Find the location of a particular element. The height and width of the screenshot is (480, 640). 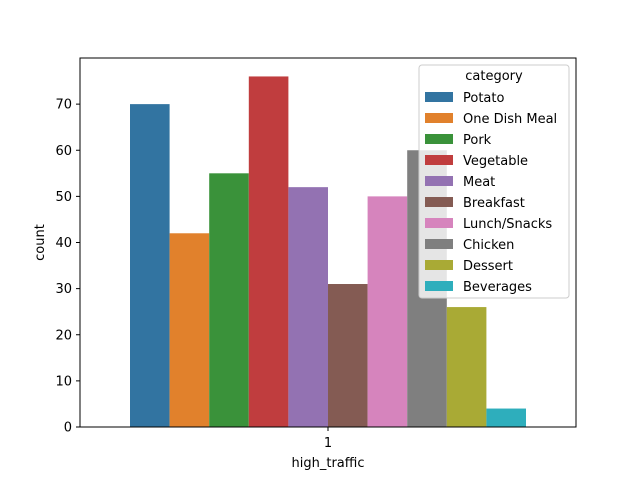

y-tick-label: 70 is located at coordinates (63, 105).